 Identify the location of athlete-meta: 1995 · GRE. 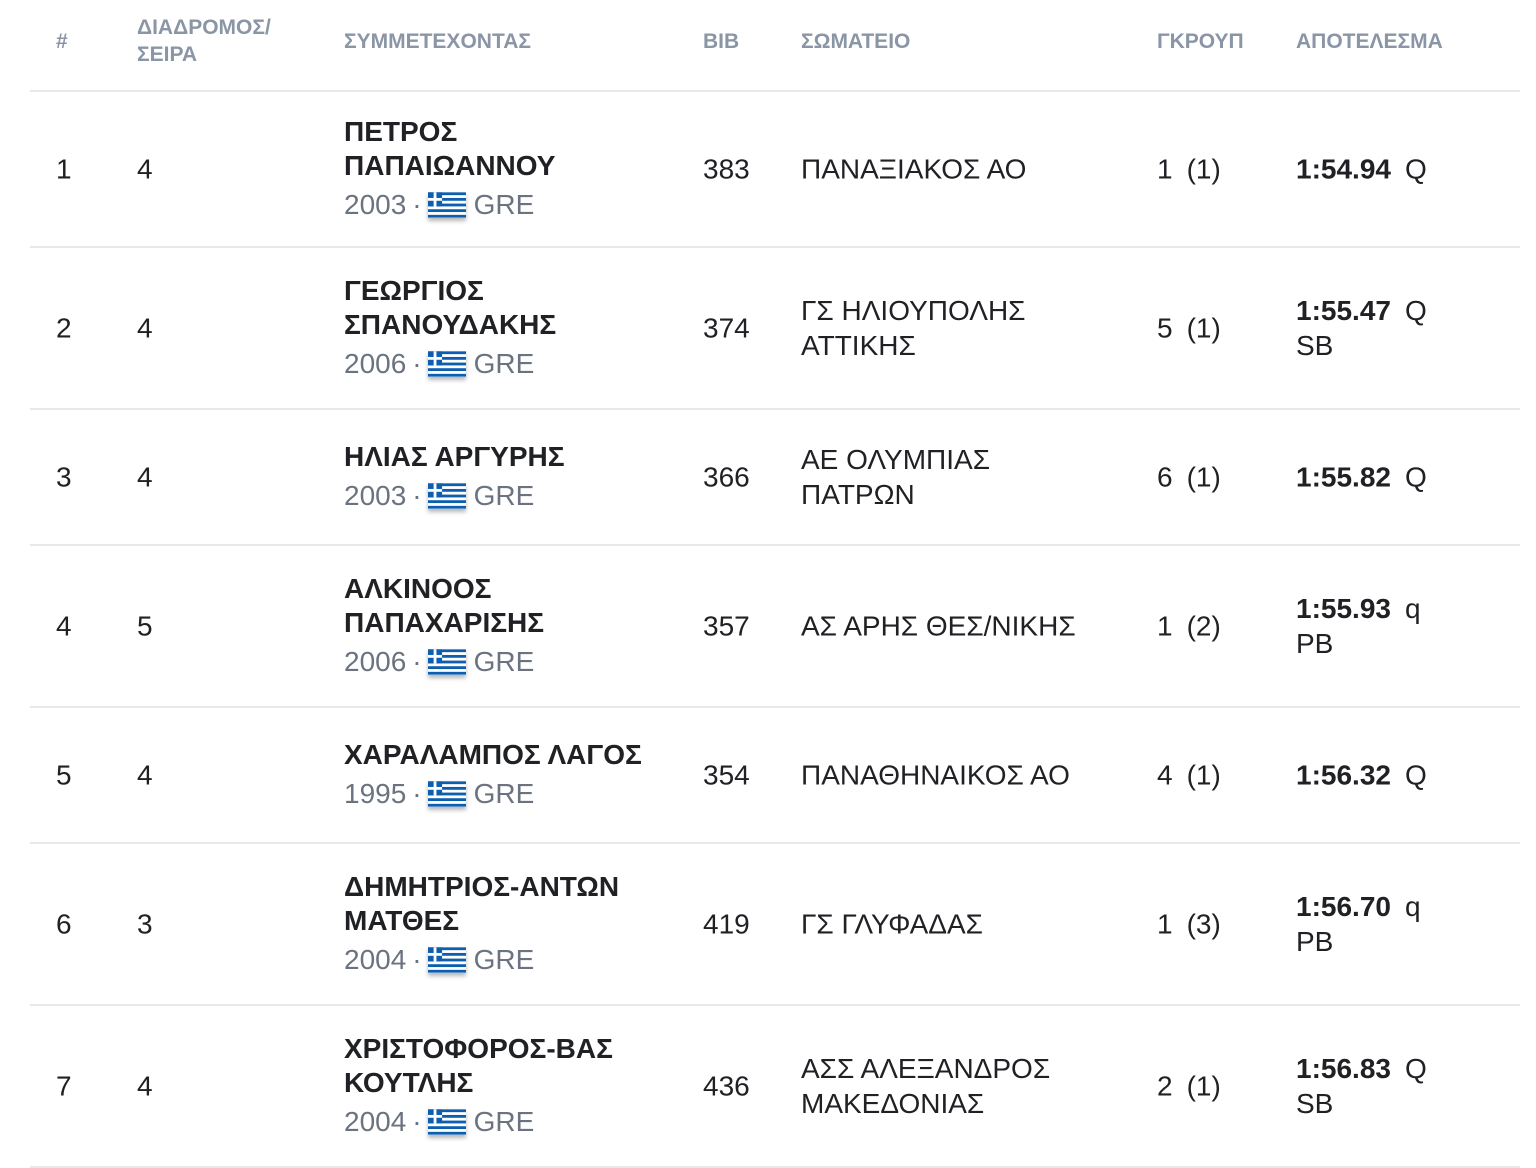
(493, 794).